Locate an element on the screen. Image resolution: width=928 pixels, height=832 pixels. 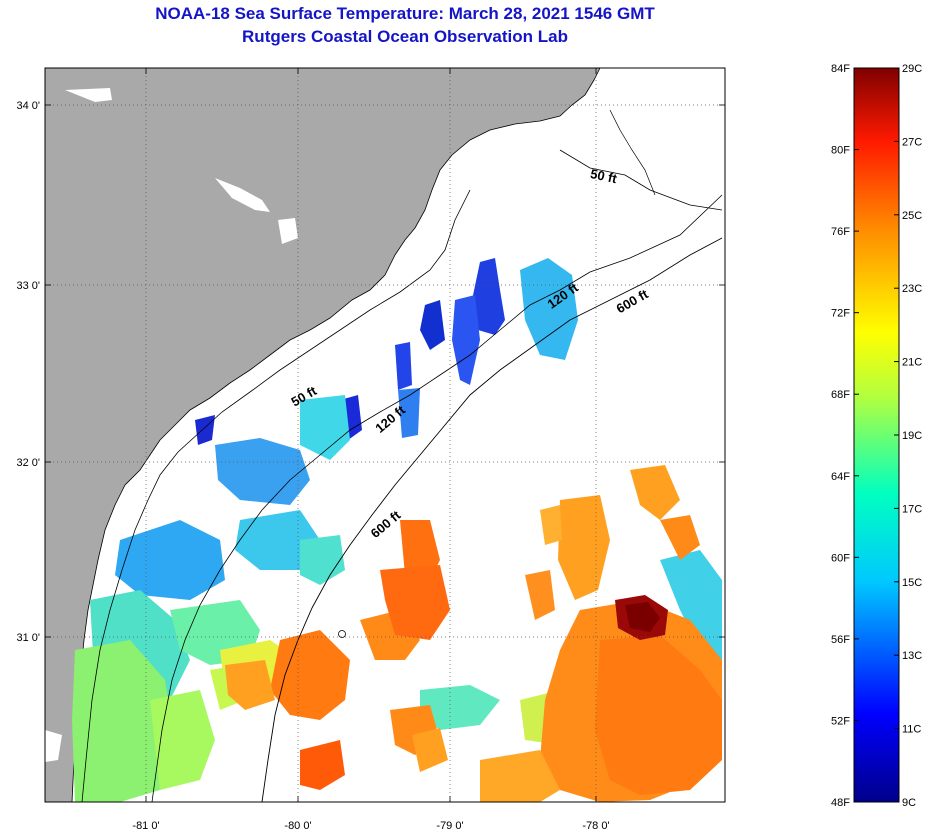
colorbar-f-label: 56F is located at coordinates (840, 640).